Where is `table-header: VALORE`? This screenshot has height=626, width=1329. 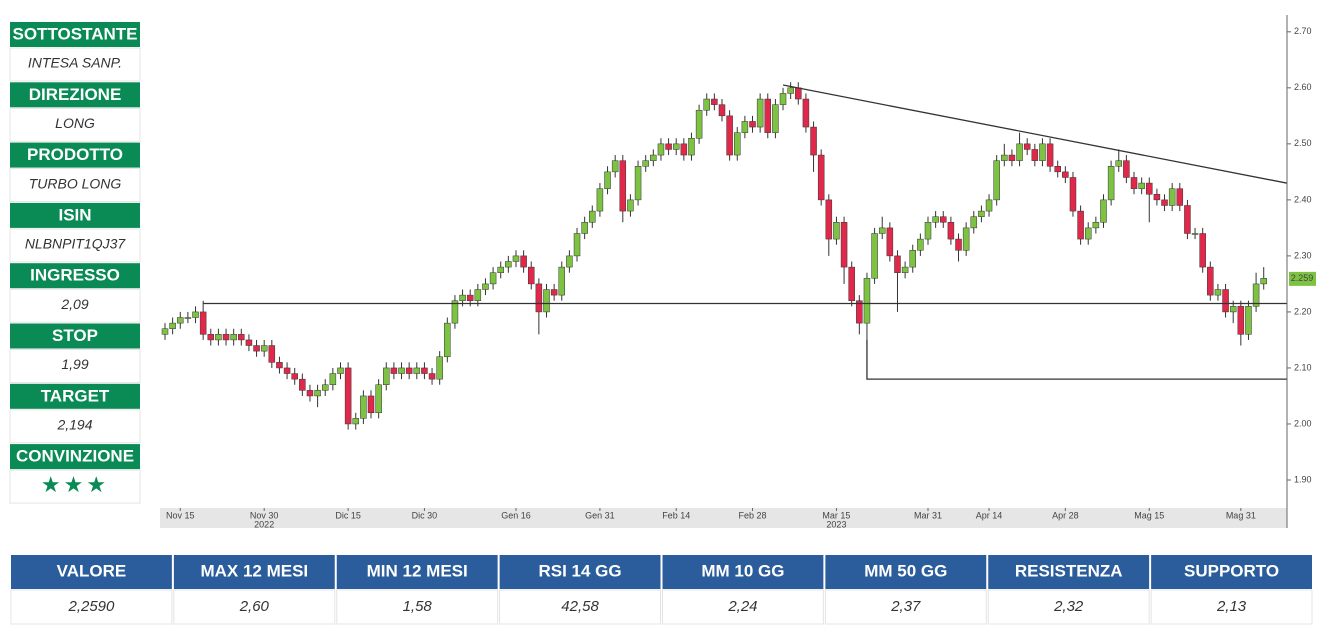 table-header: VALORE is located at coordinates (92, 570).